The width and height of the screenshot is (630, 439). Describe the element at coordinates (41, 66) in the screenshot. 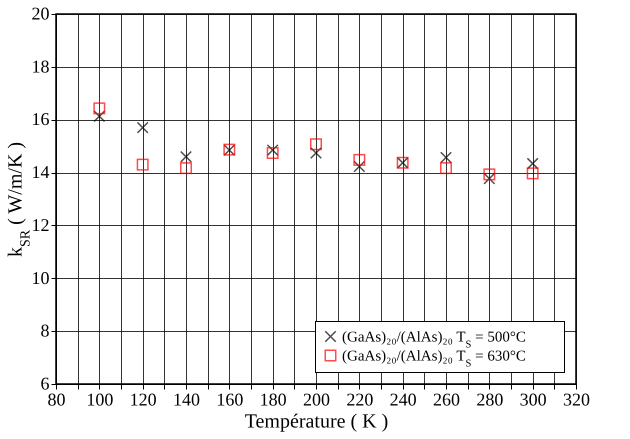

I see `y-tick-label: 18` at that location.